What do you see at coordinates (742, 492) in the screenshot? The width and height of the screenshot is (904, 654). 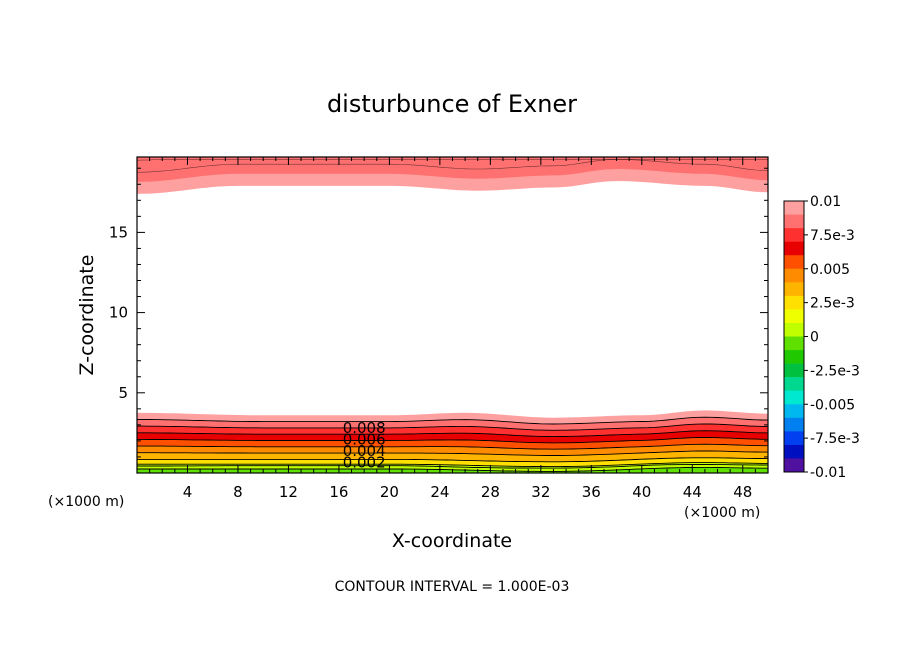 I see `x-tick-label: 48` at bounding box center [742, 492].